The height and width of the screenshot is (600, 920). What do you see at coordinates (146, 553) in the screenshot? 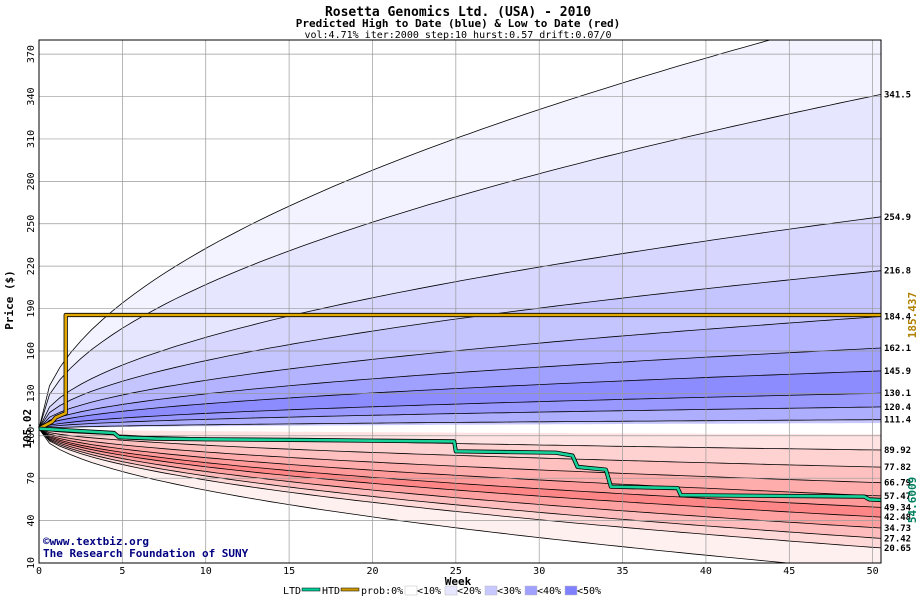
I see `credit-line-2: The Research Foundation of SUNY` at bounding box center [146, 553].